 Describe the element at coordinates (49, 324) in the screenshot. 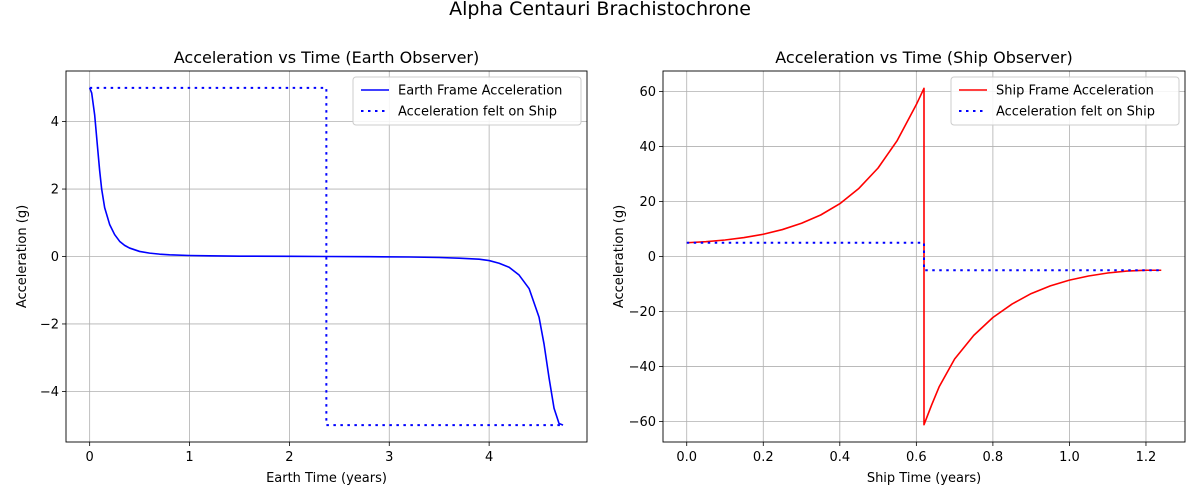

I see `y-tick-label: −2` at that location.